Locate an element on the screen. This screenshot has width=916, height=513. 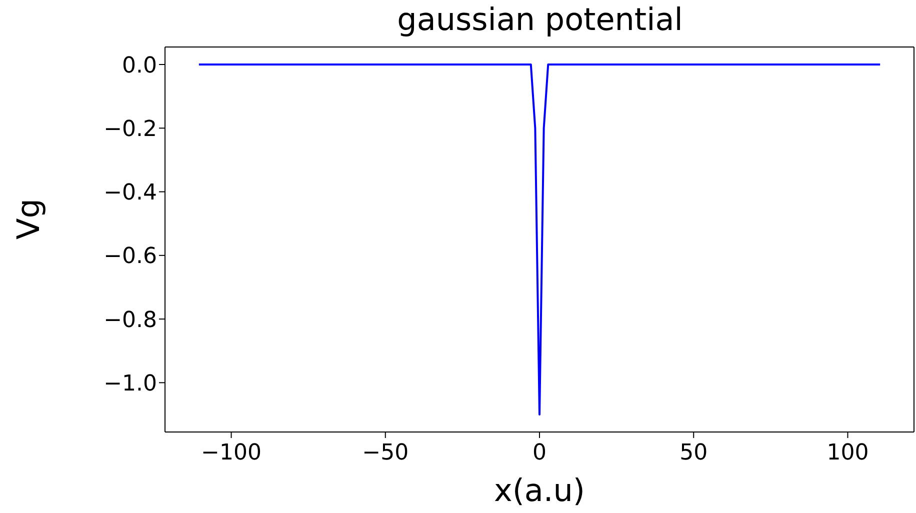
chart-title: gaussian potential is located at coordinates (540, 20).